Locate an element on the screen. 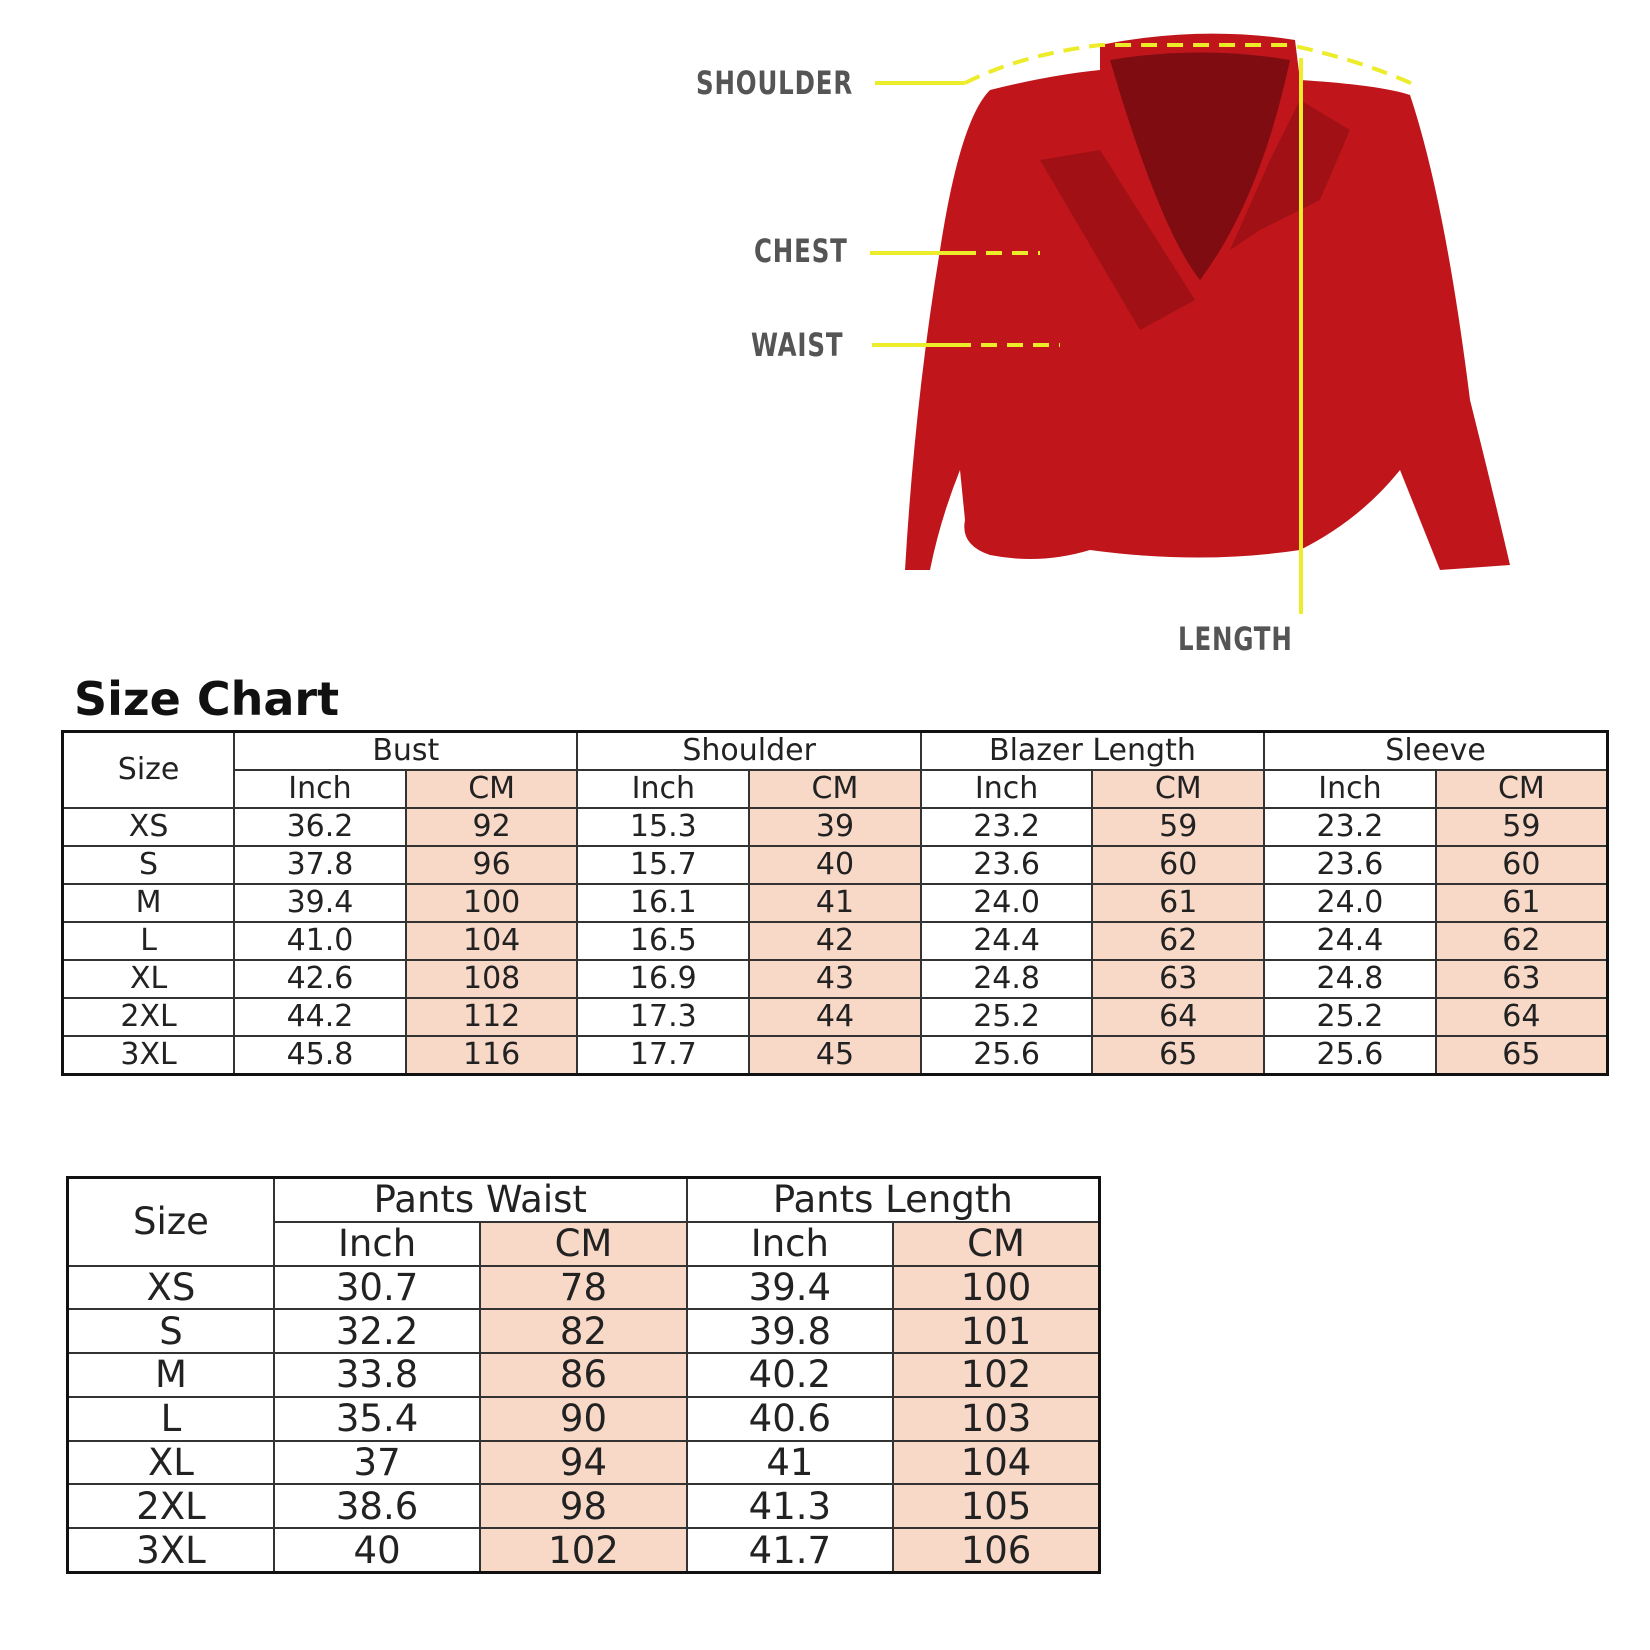 Image resolution: width=1650 pixels, height=1650 pixels. waist-label: WAIST is located at coordinates (797, 345).